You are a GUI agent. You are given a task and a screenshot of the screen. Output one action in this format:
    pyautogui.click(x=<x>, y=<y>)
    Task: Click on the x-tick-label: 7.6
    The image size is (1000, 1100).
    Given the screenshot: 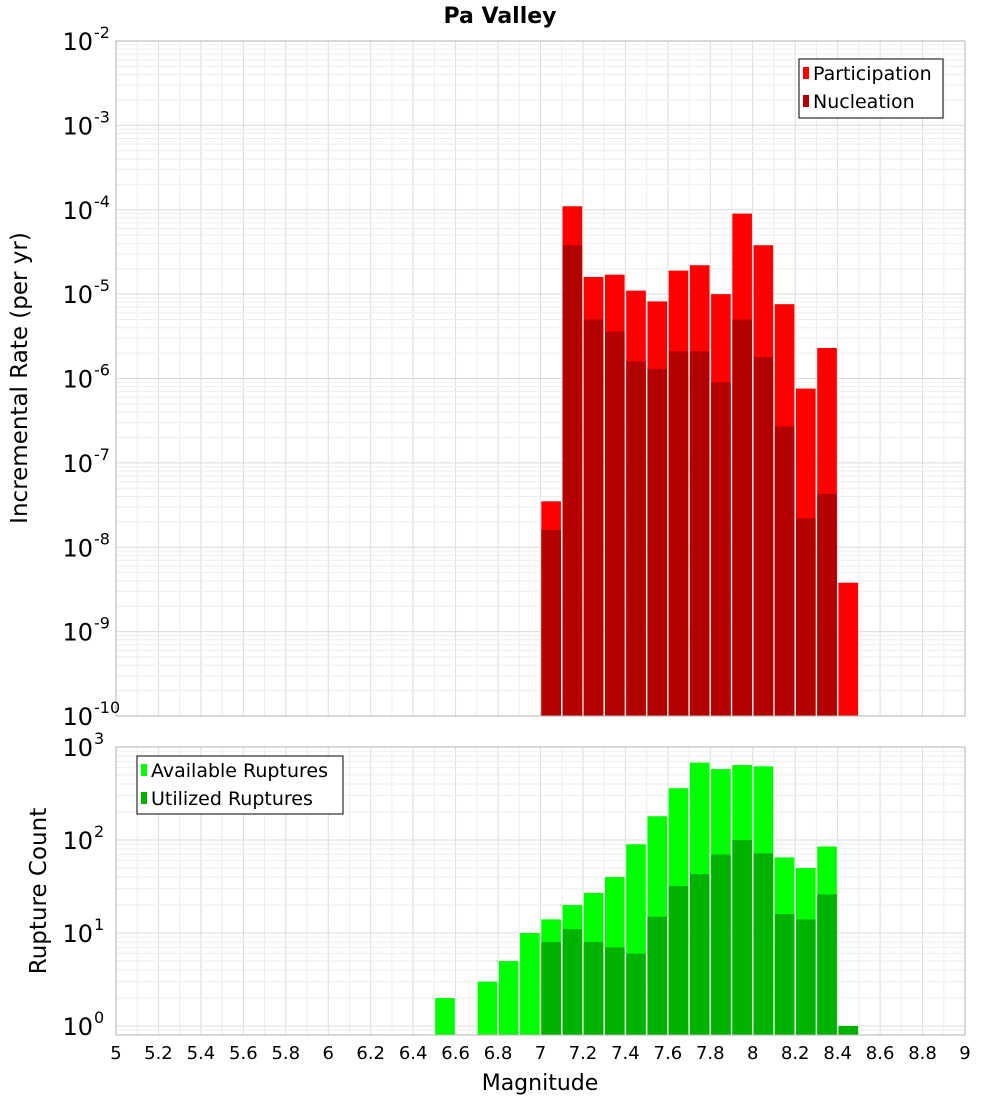 What is the action you would take?
    pyautogui.click(x=668, y=1053)
    